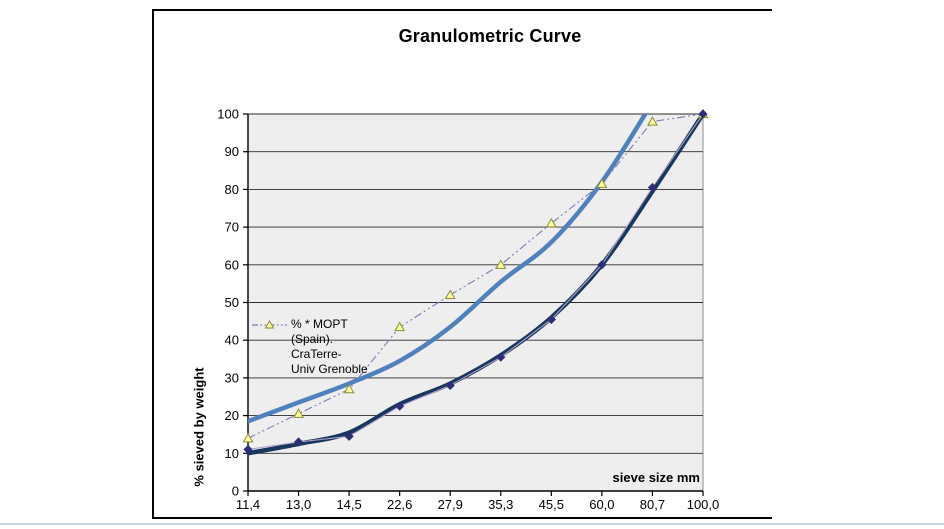 The image size is (944, 529). I want to click on x-tick-label: 14,5, so click(348, 504).